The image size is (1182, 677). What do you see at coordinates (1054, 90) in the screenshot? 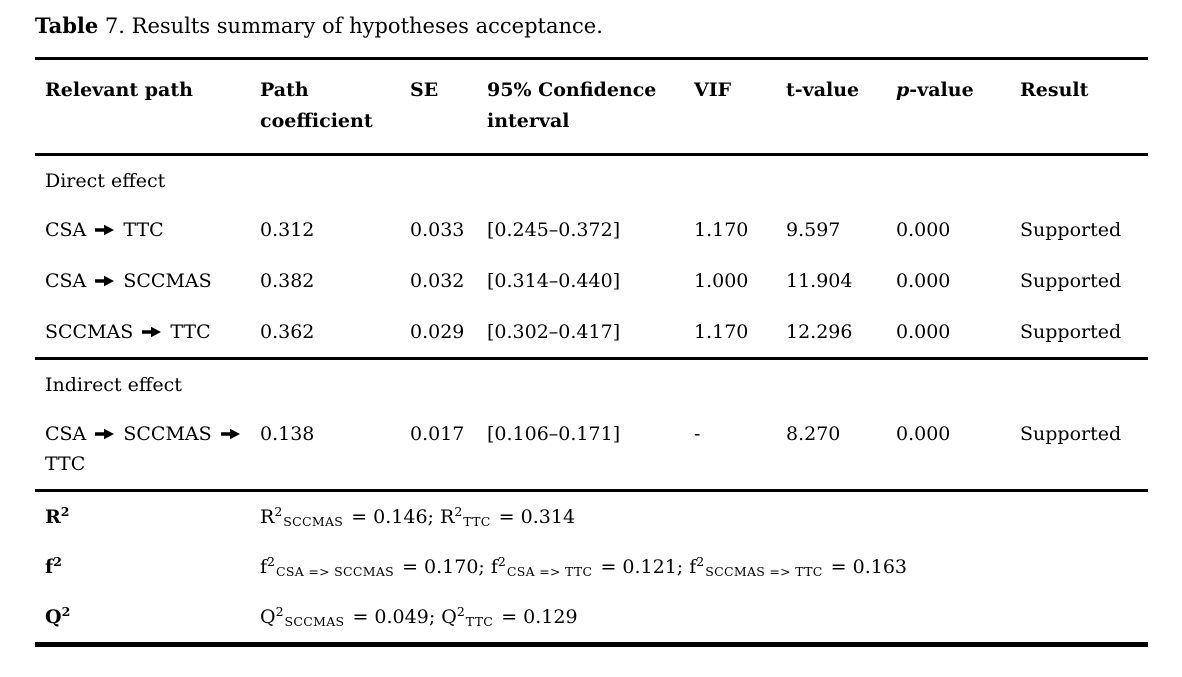
I see `header-result: Result` at bounding box center [1054, 90].